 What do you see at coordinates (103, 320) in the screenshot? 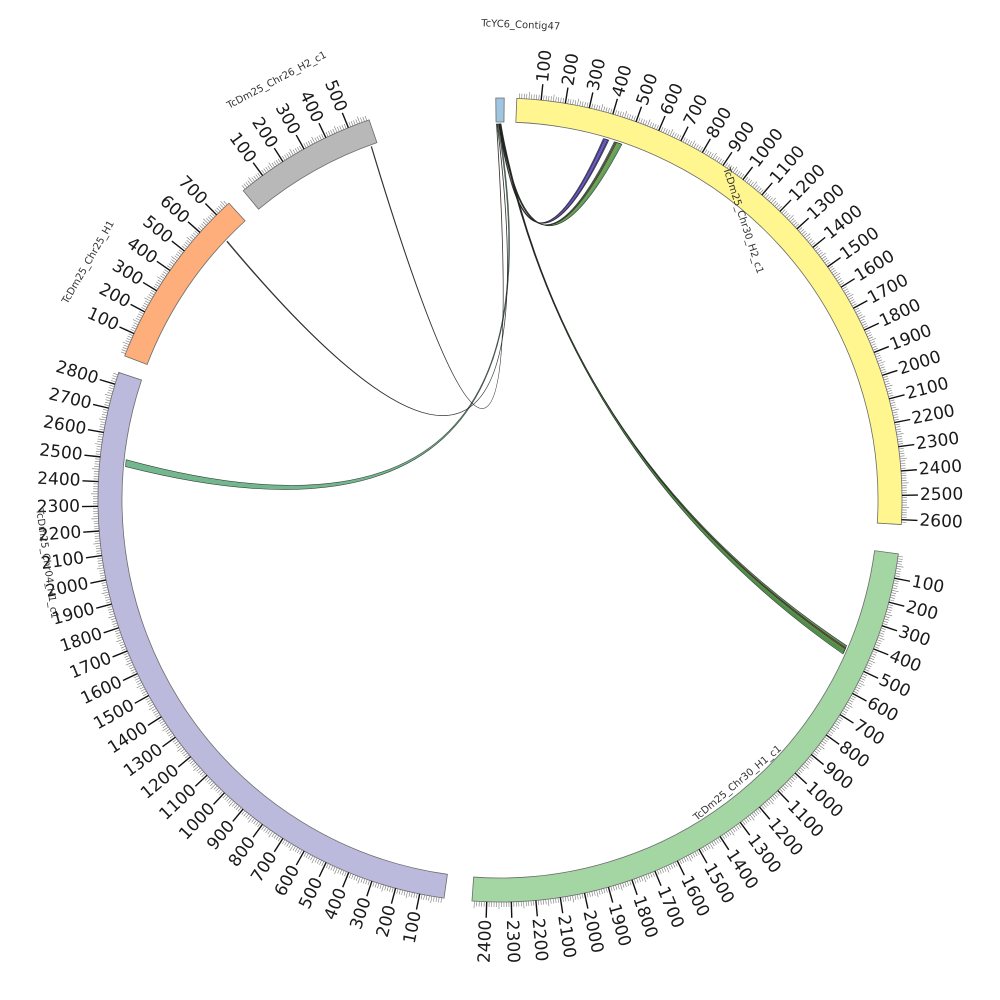
I see `tick-label: 100` at bounding box center [103, 320].